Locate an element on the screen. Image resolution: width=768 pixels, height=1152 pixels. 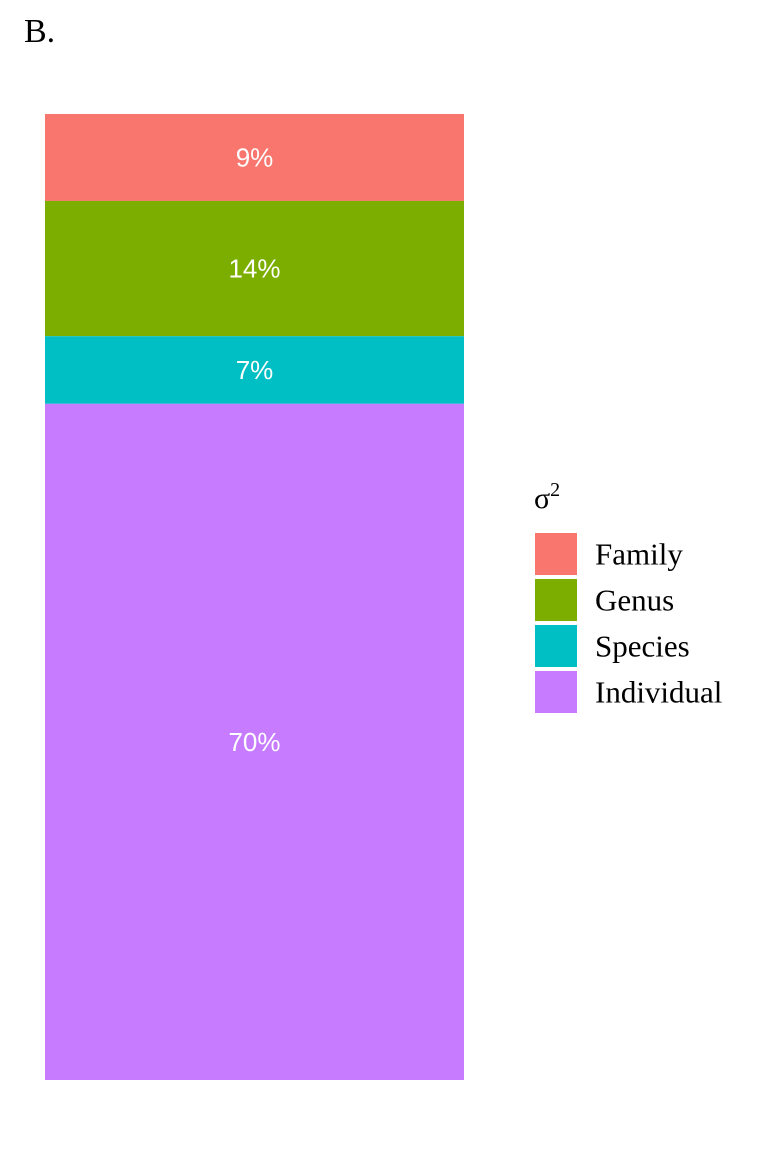
legend-label-genus: Genus is located at coordinates (634, 600).